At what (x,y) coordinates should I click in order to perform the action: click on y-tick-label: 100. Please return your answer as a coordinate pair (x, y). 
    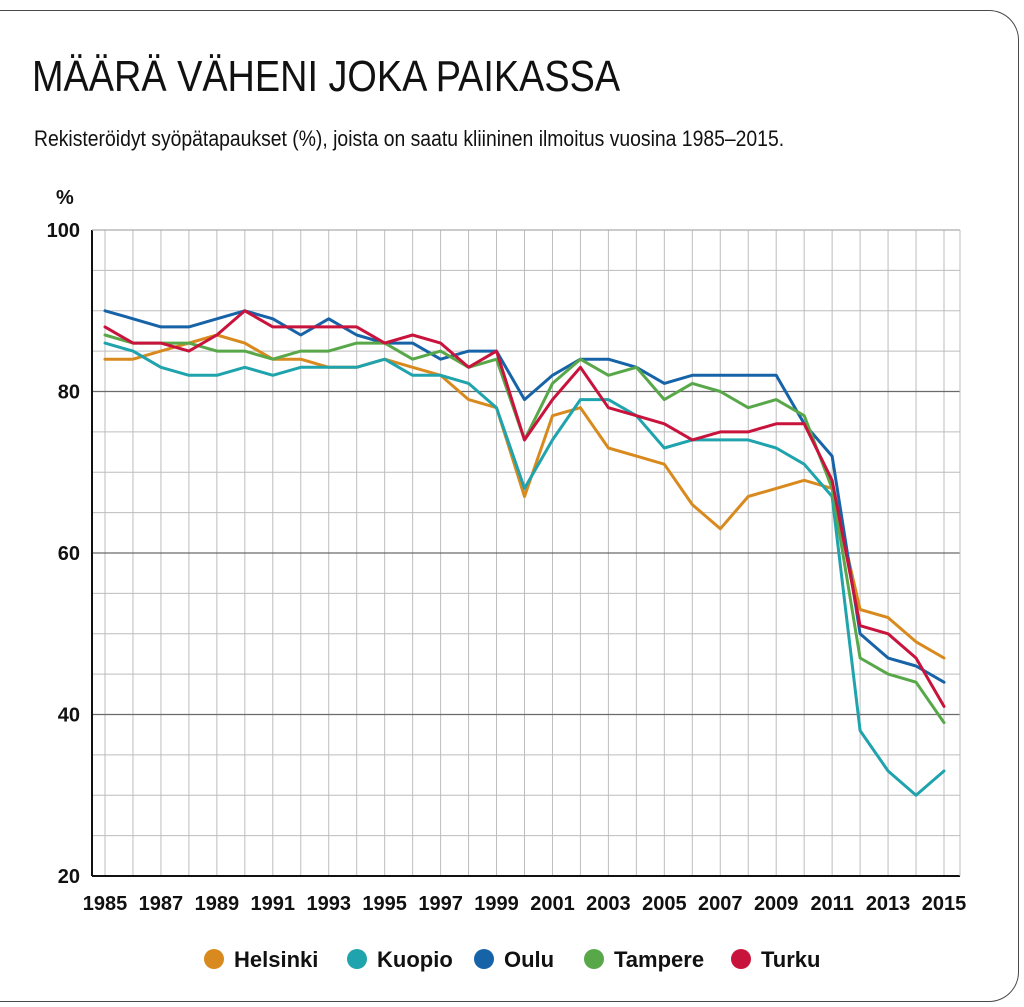
    Looking at the image, I should click on (63, 231).